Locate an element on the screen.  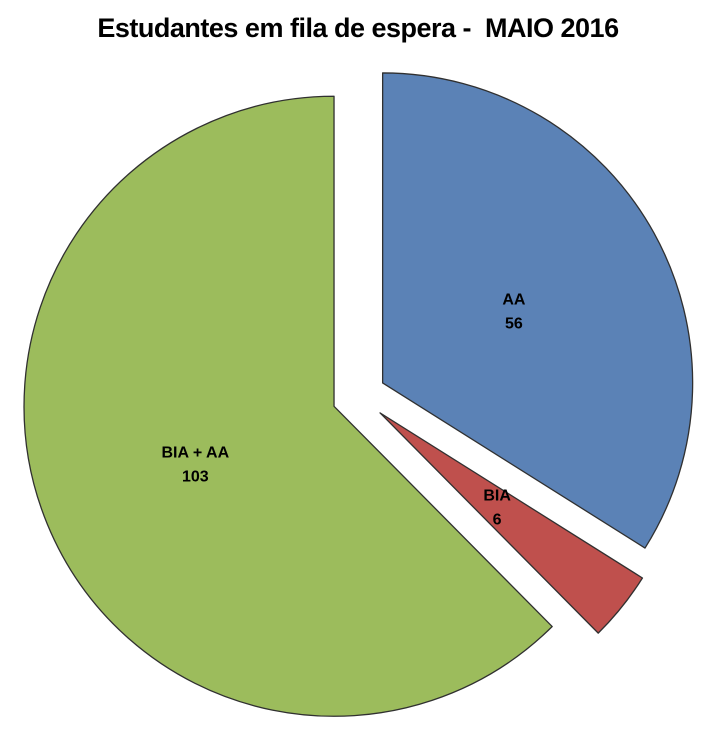
chart-title: Estudantes em fila de espera - MAIO 2016 is located at coordinates (358, 28).